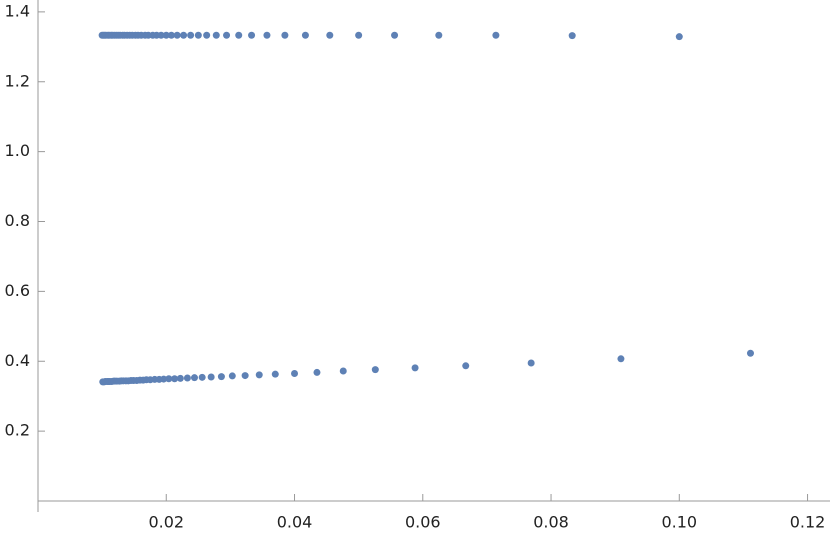  What do you see at coordinates (17, 80) in the screenshot?
I see `y-tick-label: 1.2` at bounding box center [17, 80].